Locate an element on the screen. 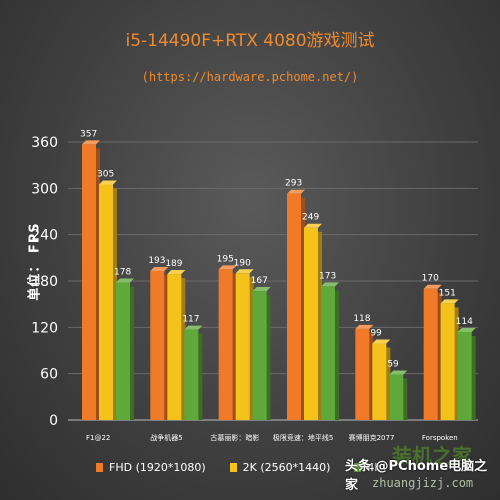 This screenshot has height=500, width=500. data-label: 193 is located at coordinates (156, 261).